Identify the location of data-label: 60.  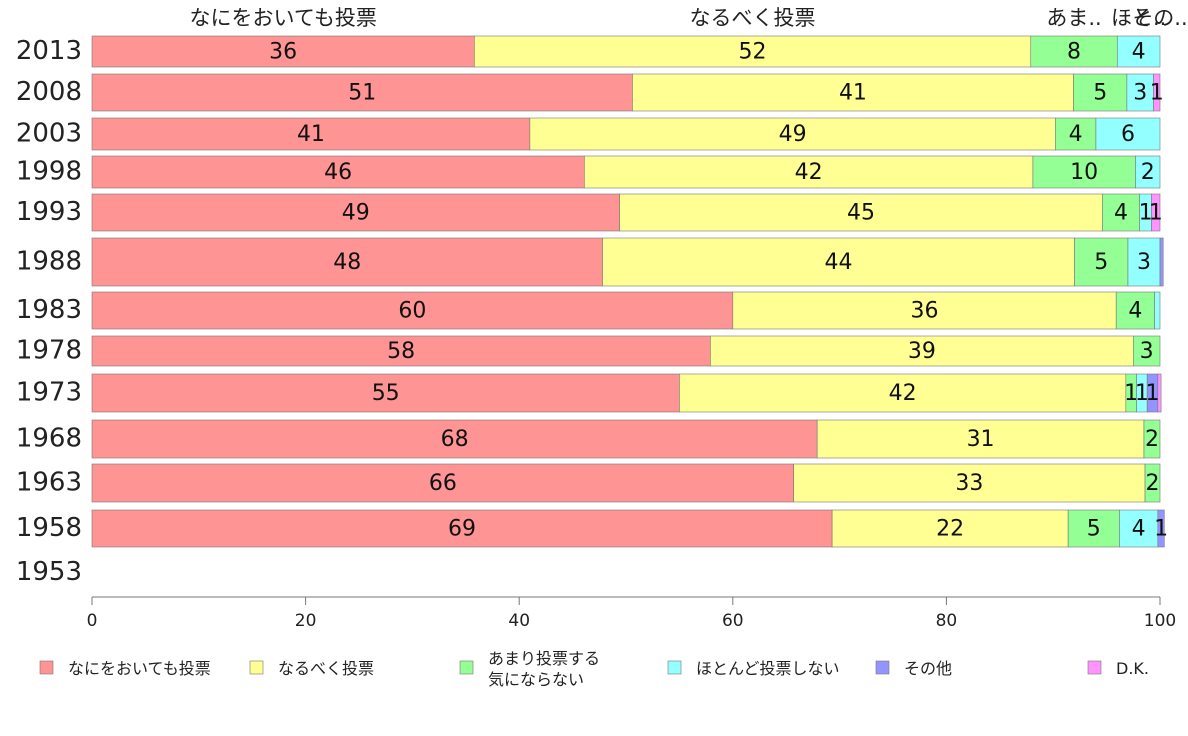
(412, 311).